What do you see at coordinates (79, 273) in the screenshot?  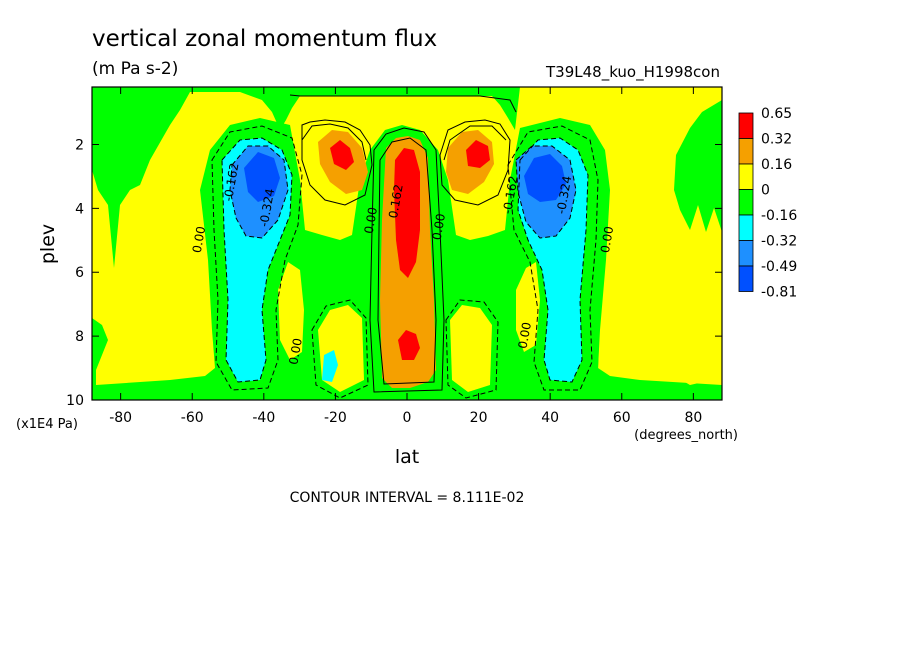 I see `y-tick-label: 6` at bounding box center [79, 273].